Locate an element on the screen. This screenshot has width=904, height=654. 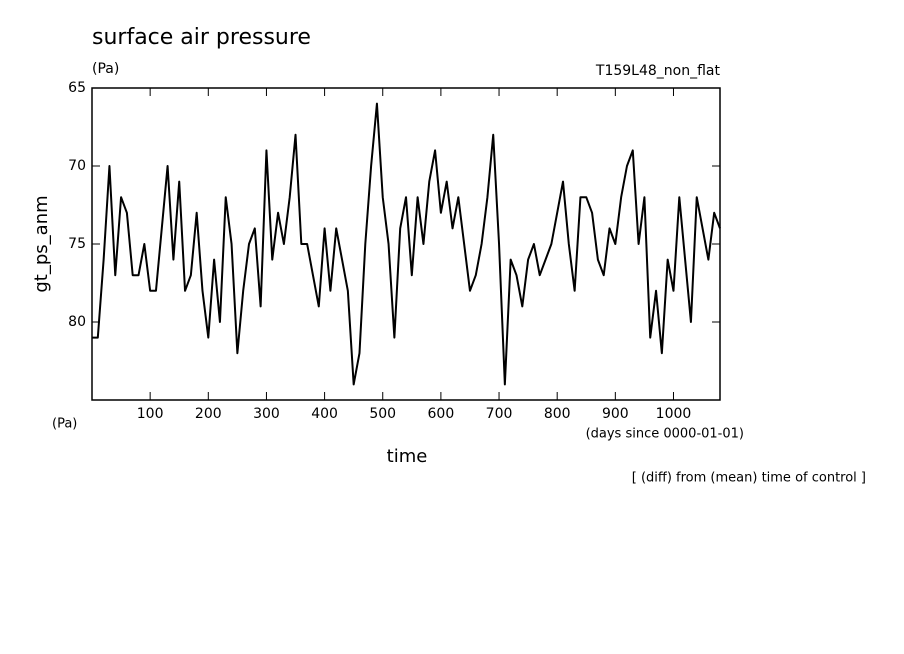
y-tick-label: 70 is located at coordinates (77, 166).